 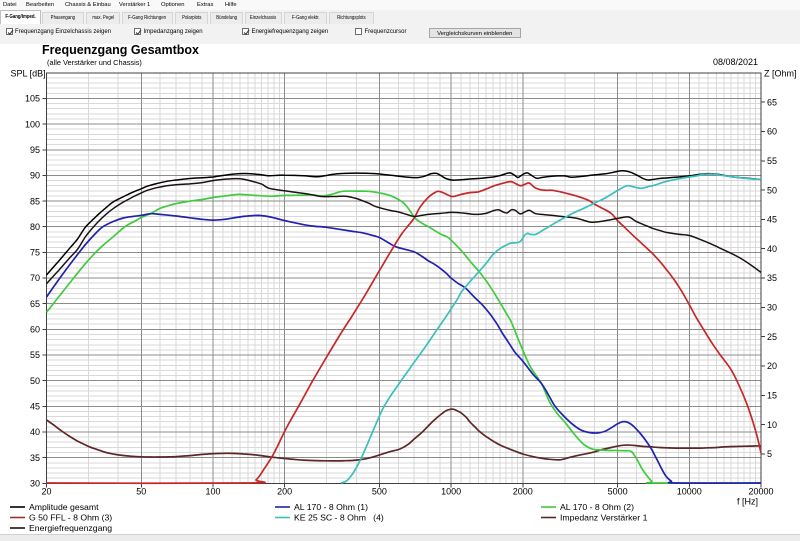 I want to click on svg-text: 5, so click(x=769, y=454).